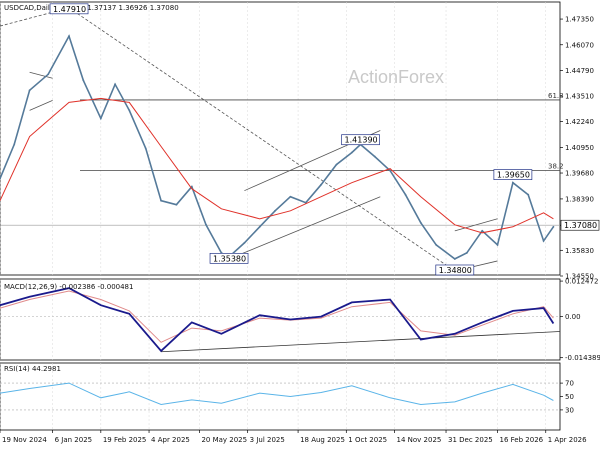 The height and width of the screenshot is (450, 600). What do you see at coordinates (522, 440) in the screenshot?
I see `x-tick-label: 16 Feb 2026` at bounding box center [522, 440].